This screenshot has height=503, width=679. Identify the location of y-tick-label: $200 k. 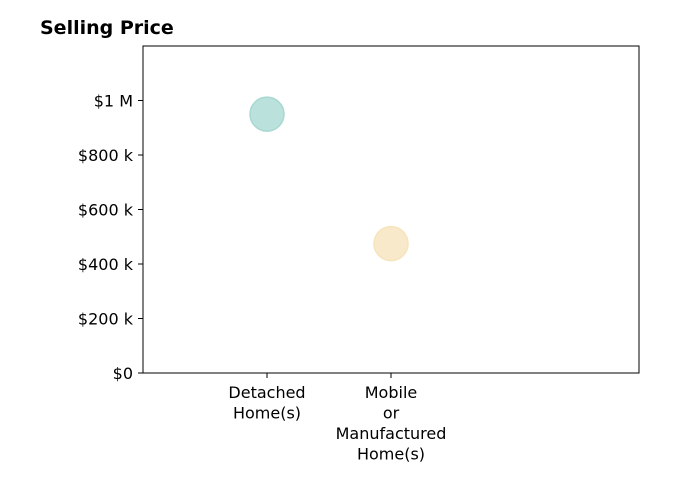
(106, 319).